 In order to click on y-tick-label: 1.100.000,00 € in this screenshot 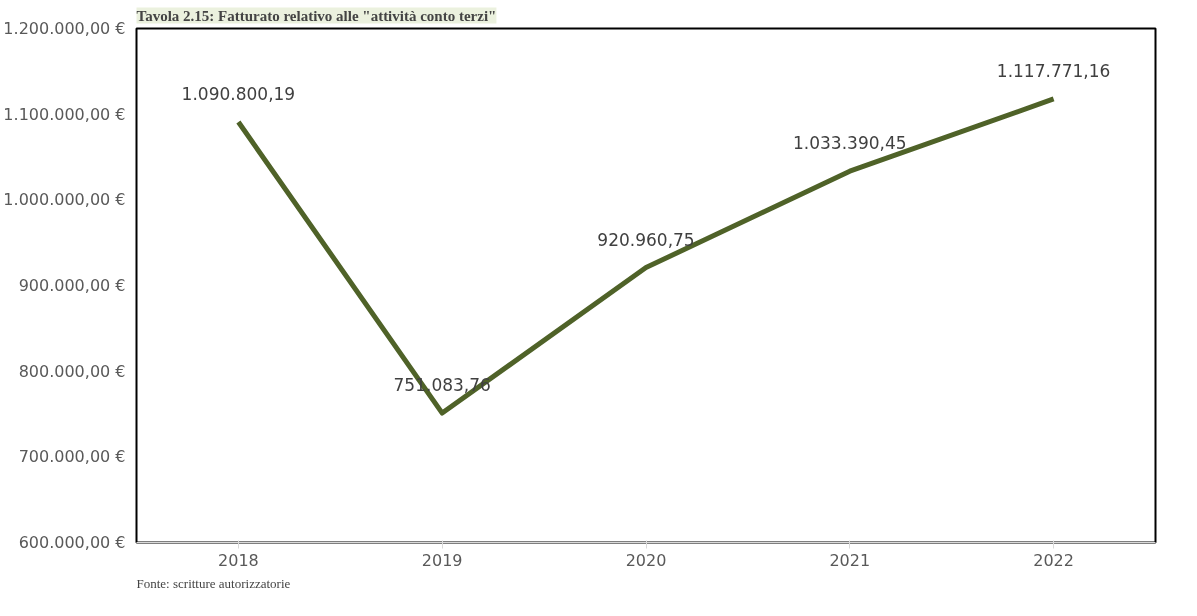, I will do `click(64, 114)`.